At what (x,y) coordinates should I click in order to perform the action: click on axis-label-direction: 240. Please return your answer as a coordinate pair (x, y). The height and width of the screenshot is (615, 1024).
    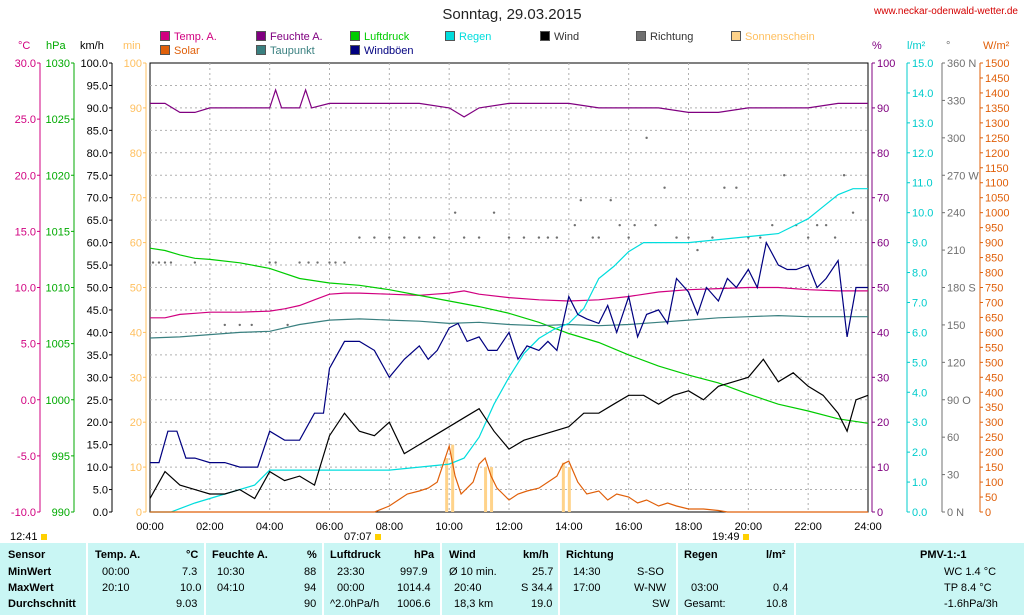
    Looking at the image, I should click on (956, 214).